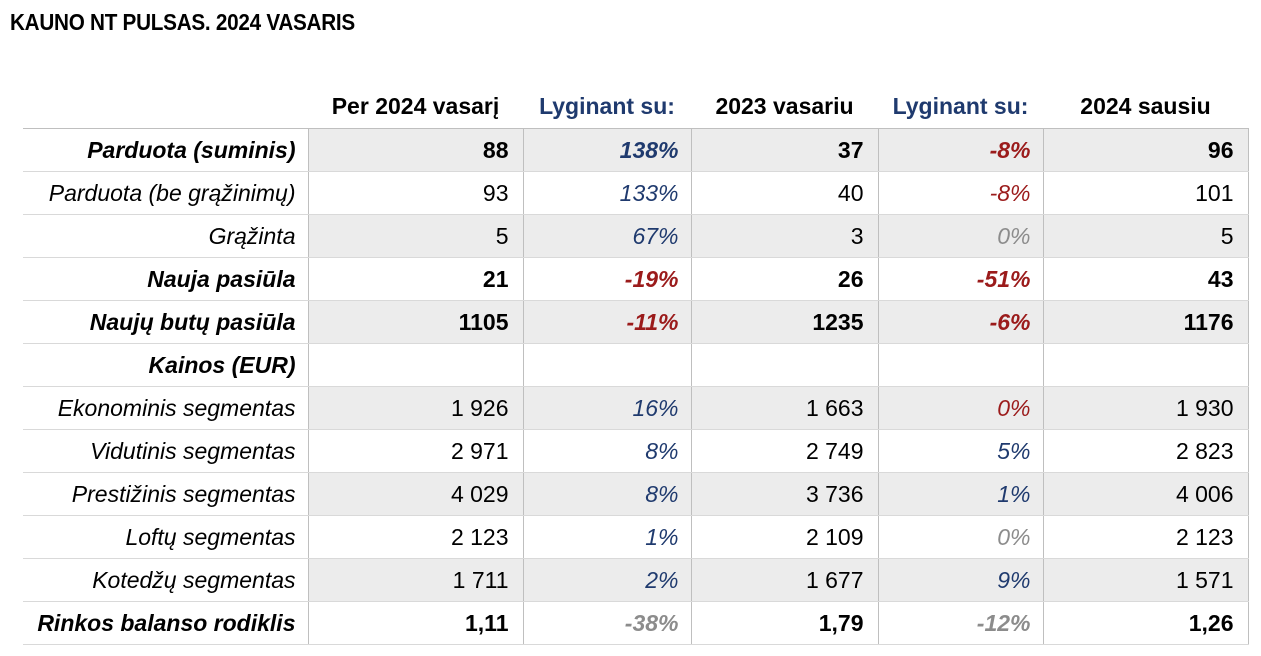  Describe the element at coordinates (416, 236) in the screenshot. I see `value-2024-feb: 5` at that location.